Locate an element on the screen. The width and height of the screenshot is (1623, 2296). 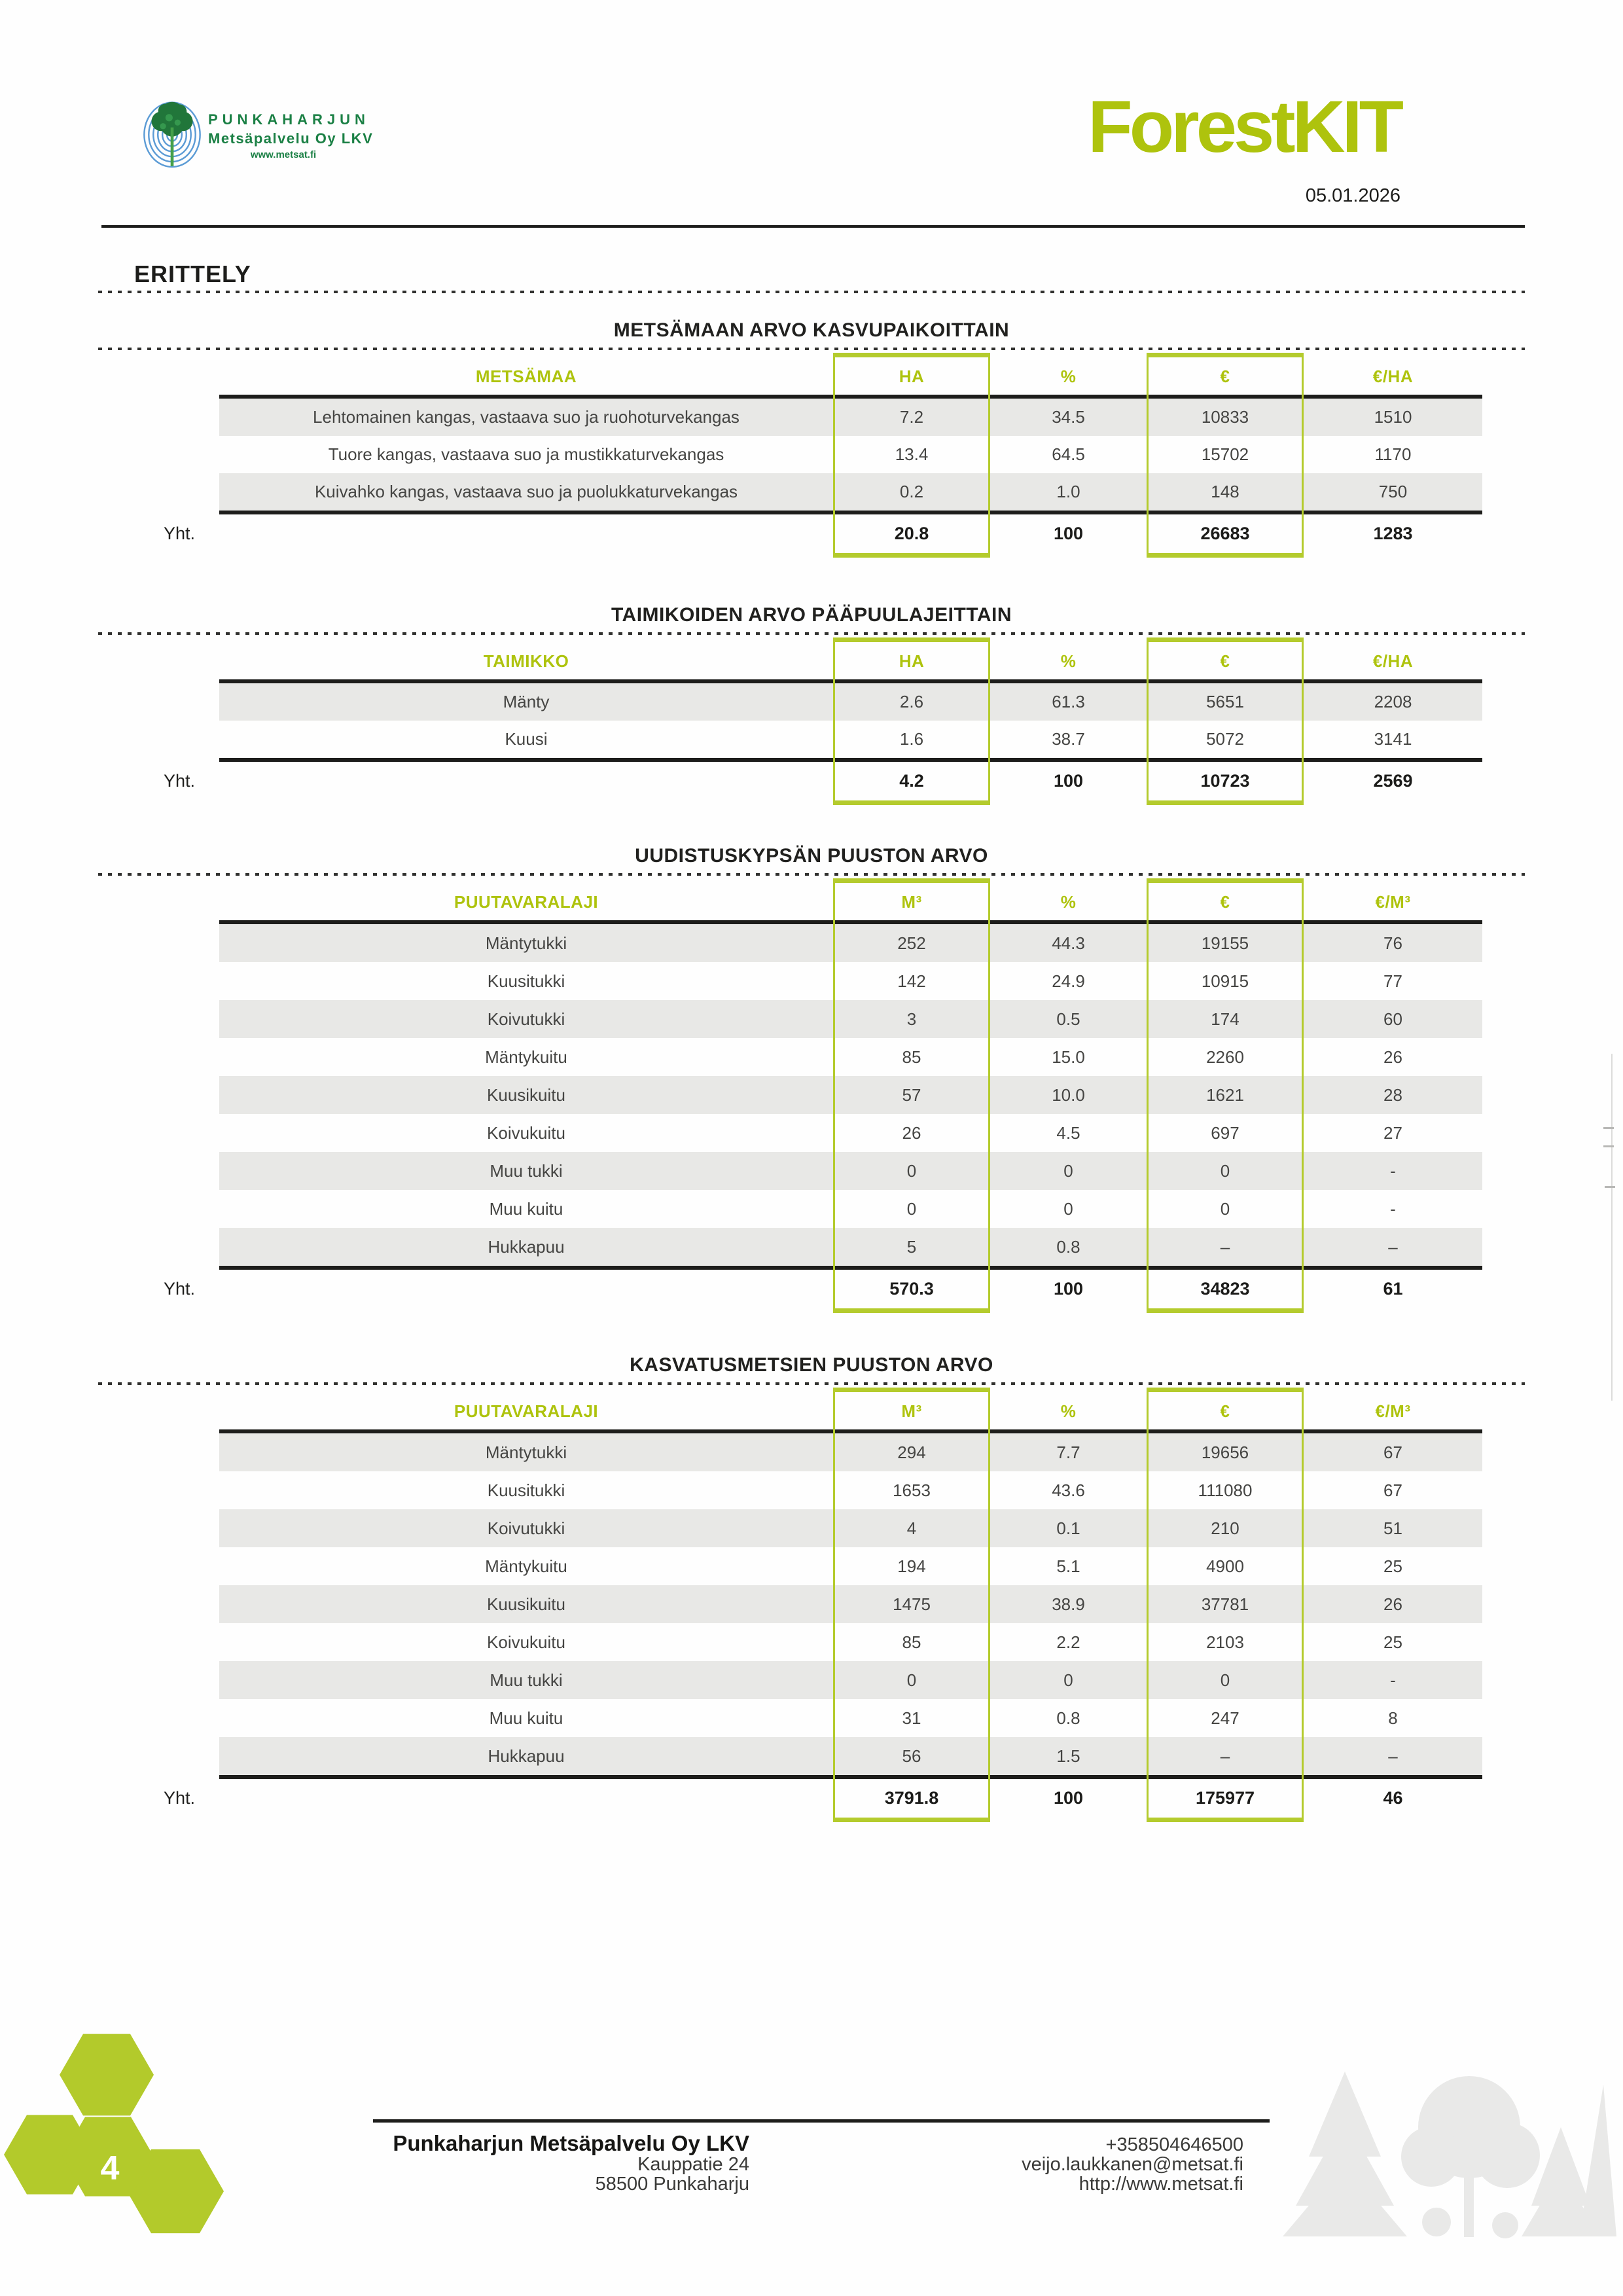
total-value: 46 is located at coordinates (1393, 1797).